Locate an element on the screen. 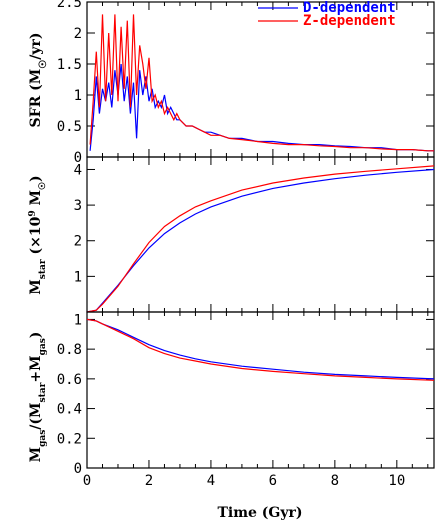 Image resolution: width=437 pixels, height=524 pixels. svg-text: Mstar (×109 M☉) is located at coordinates (38, 234).